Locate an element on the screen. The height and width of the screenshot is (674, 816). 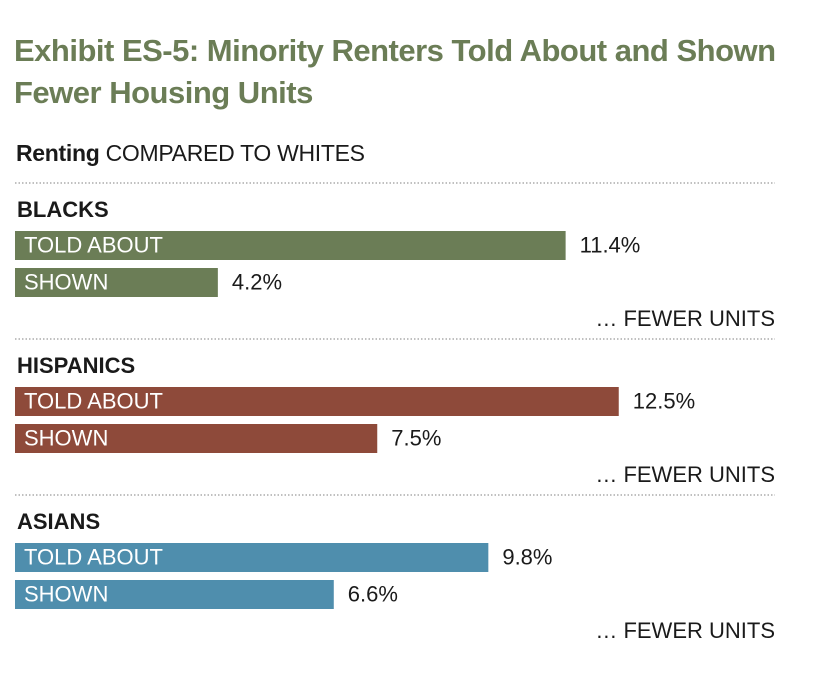
subtitle-comparison: COMPARED TO WHITES is located at coordinates (235, 153).